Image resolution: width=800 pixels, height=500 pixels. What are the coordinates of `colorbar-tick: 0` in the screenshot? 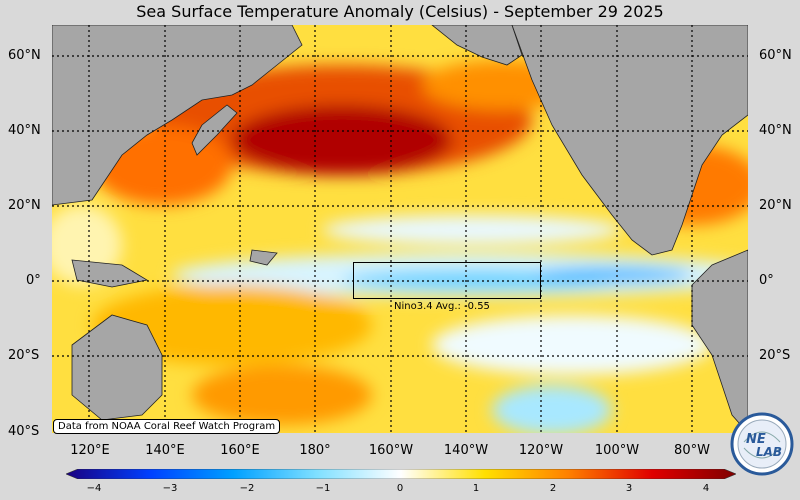 It's located at (400, 488).